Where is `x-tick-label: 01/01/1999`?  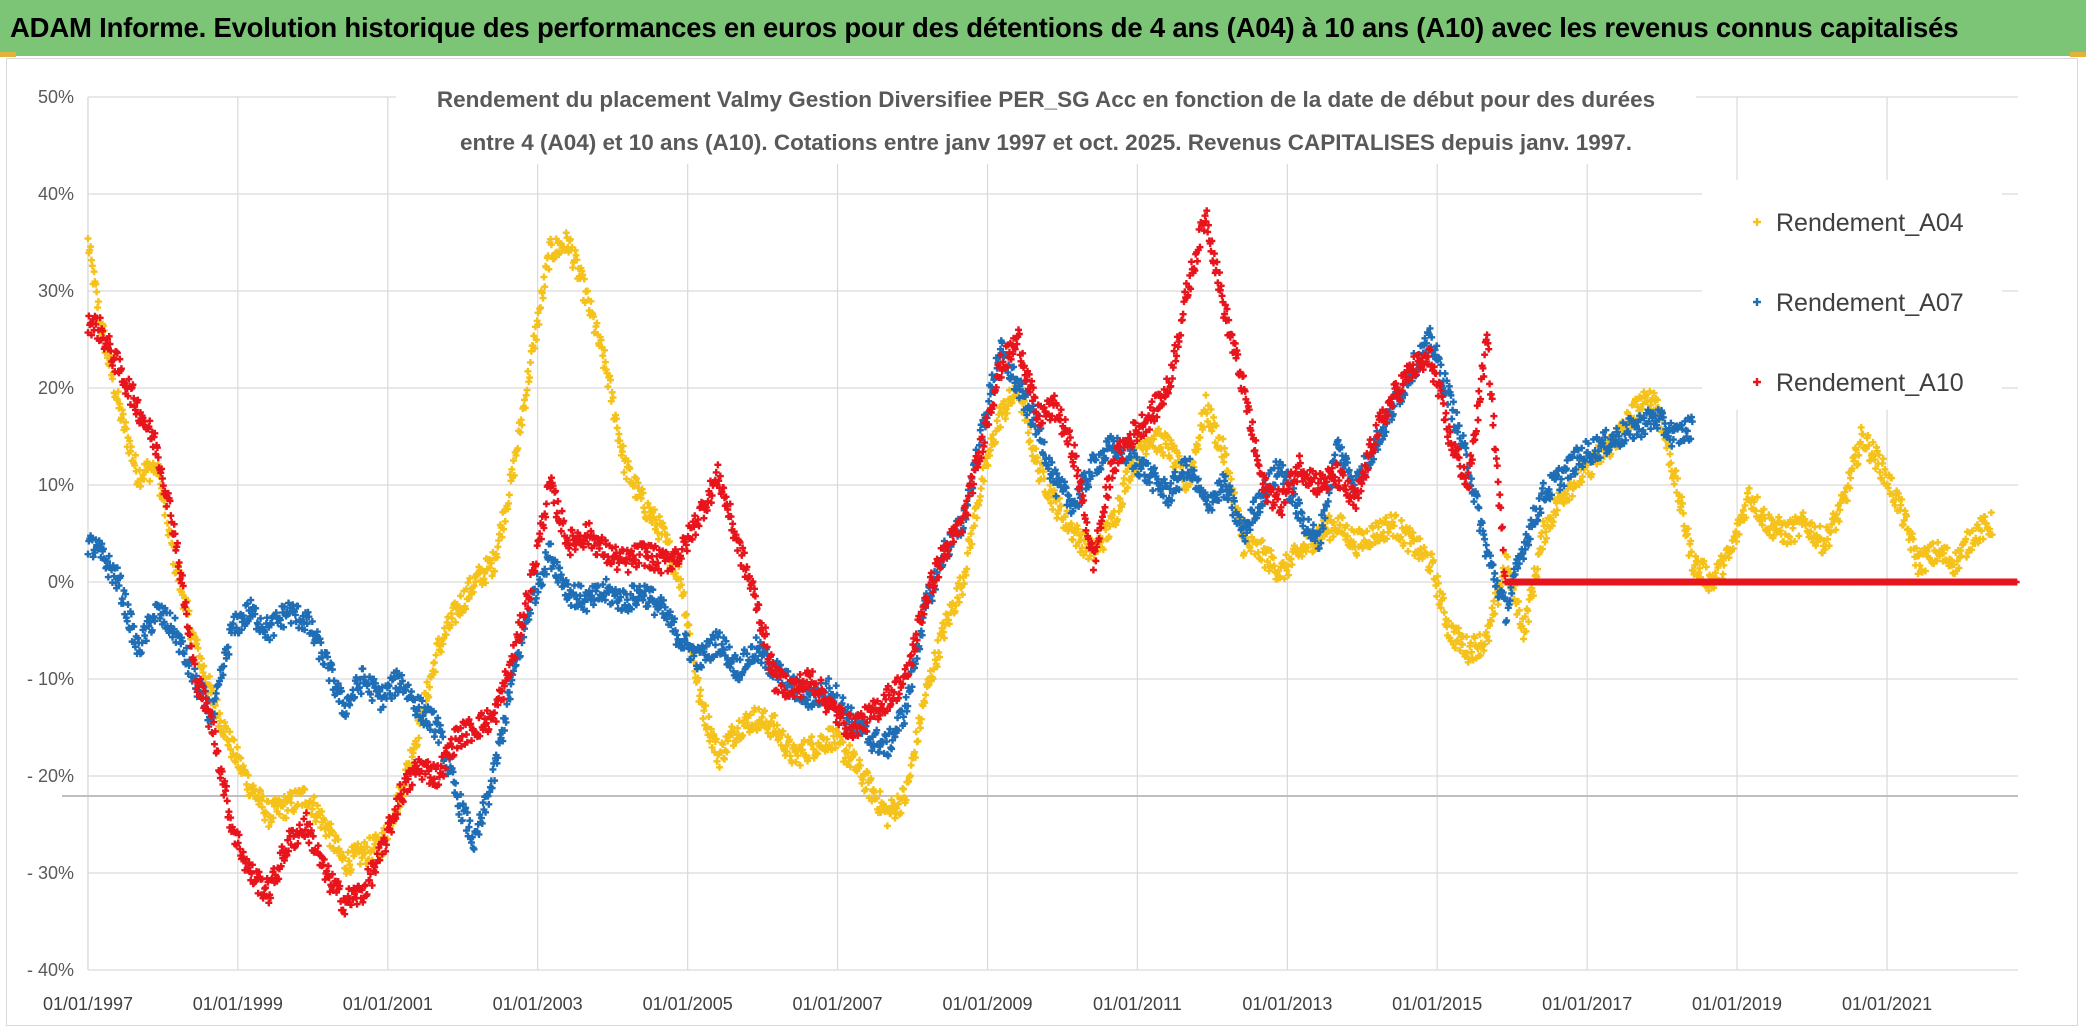 x-tick-label: 01/01/1999 is located at coordinates (238, 1004).